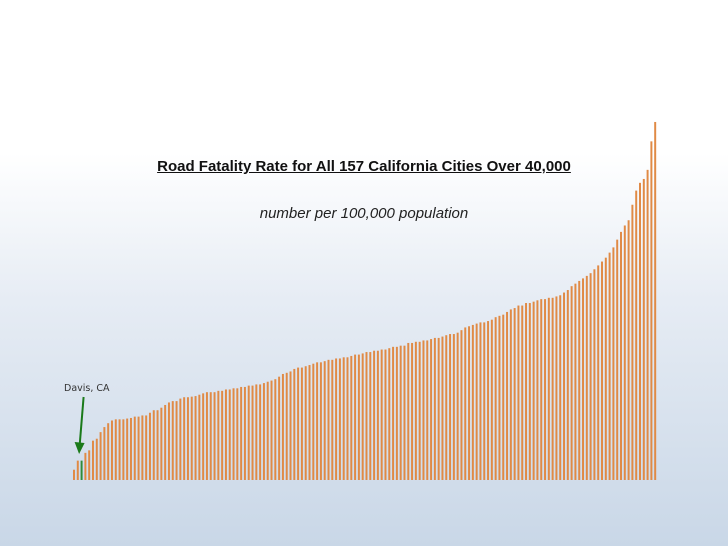  Describe the element at coordinates (79, 448) in the screenshot. I see `arrow-head` at that location.